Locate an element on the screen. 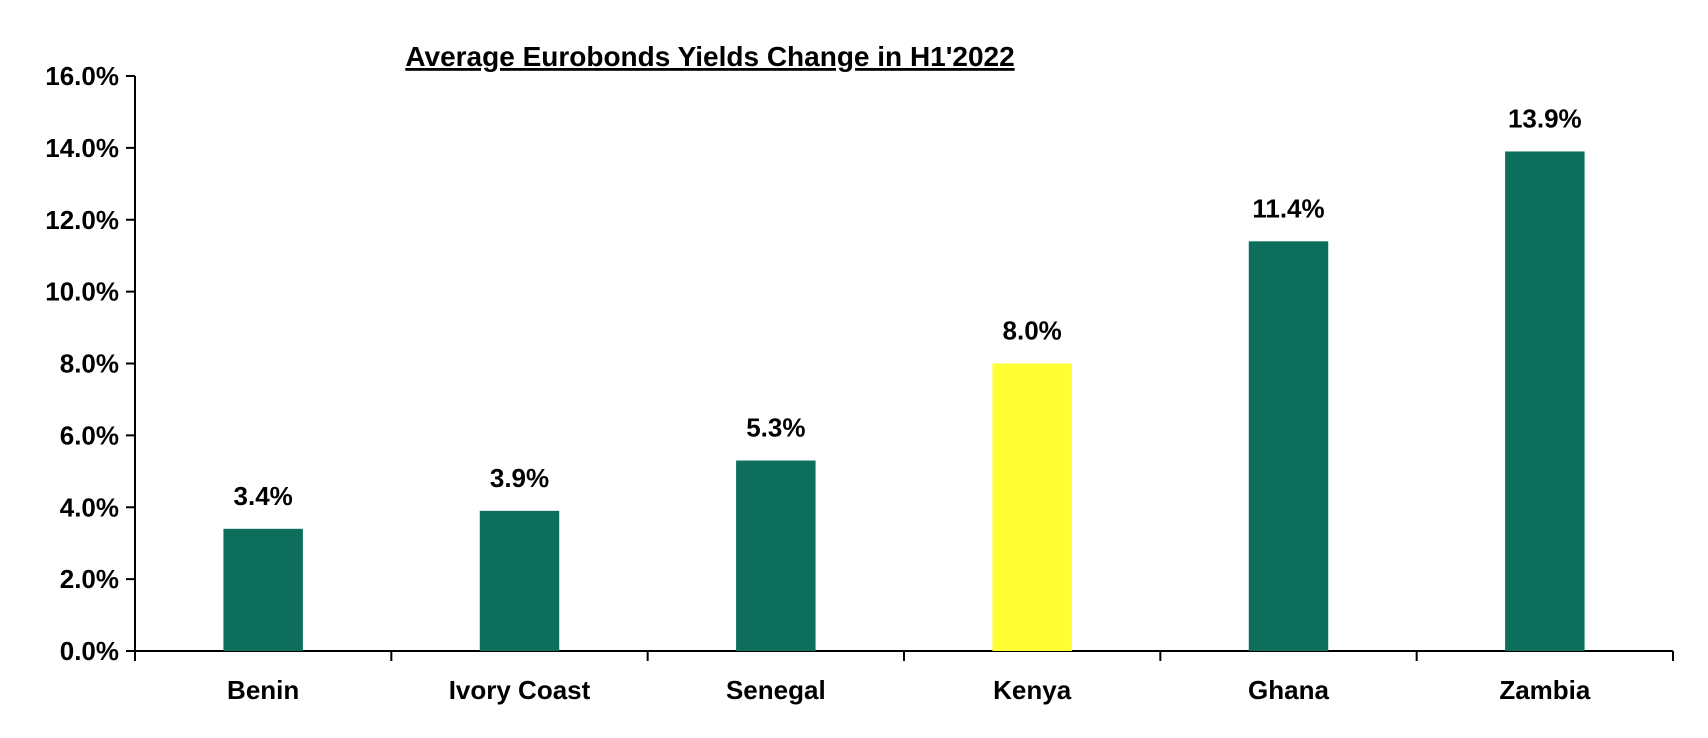 The image size is (1708, 738). y-tick-label: 10.0% is located at coordinates (82, 292).